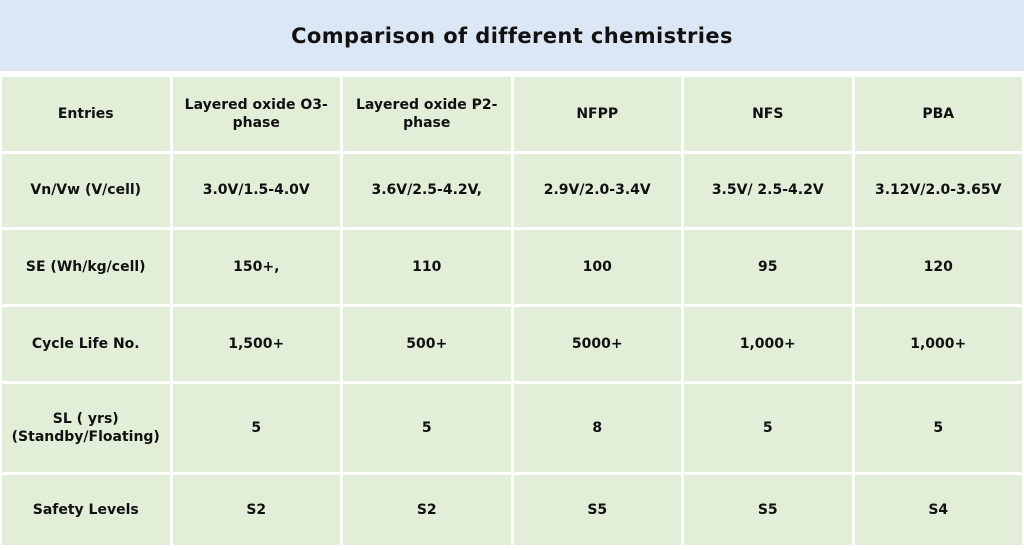 The height and width of the screenshot is (550, 1024). What do you see at coordinates (597, 428) in the screenshot?
I see `table-cell: 8` at bounding box center [597, 428].